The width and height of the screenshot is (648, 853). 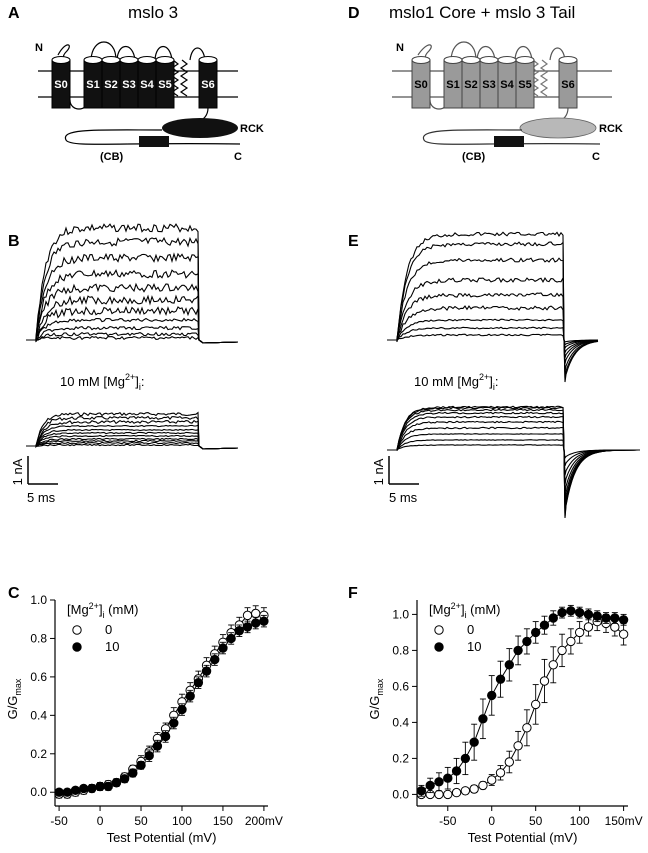 I want to click on helix-s4: S4, so click(x=507, y=82).